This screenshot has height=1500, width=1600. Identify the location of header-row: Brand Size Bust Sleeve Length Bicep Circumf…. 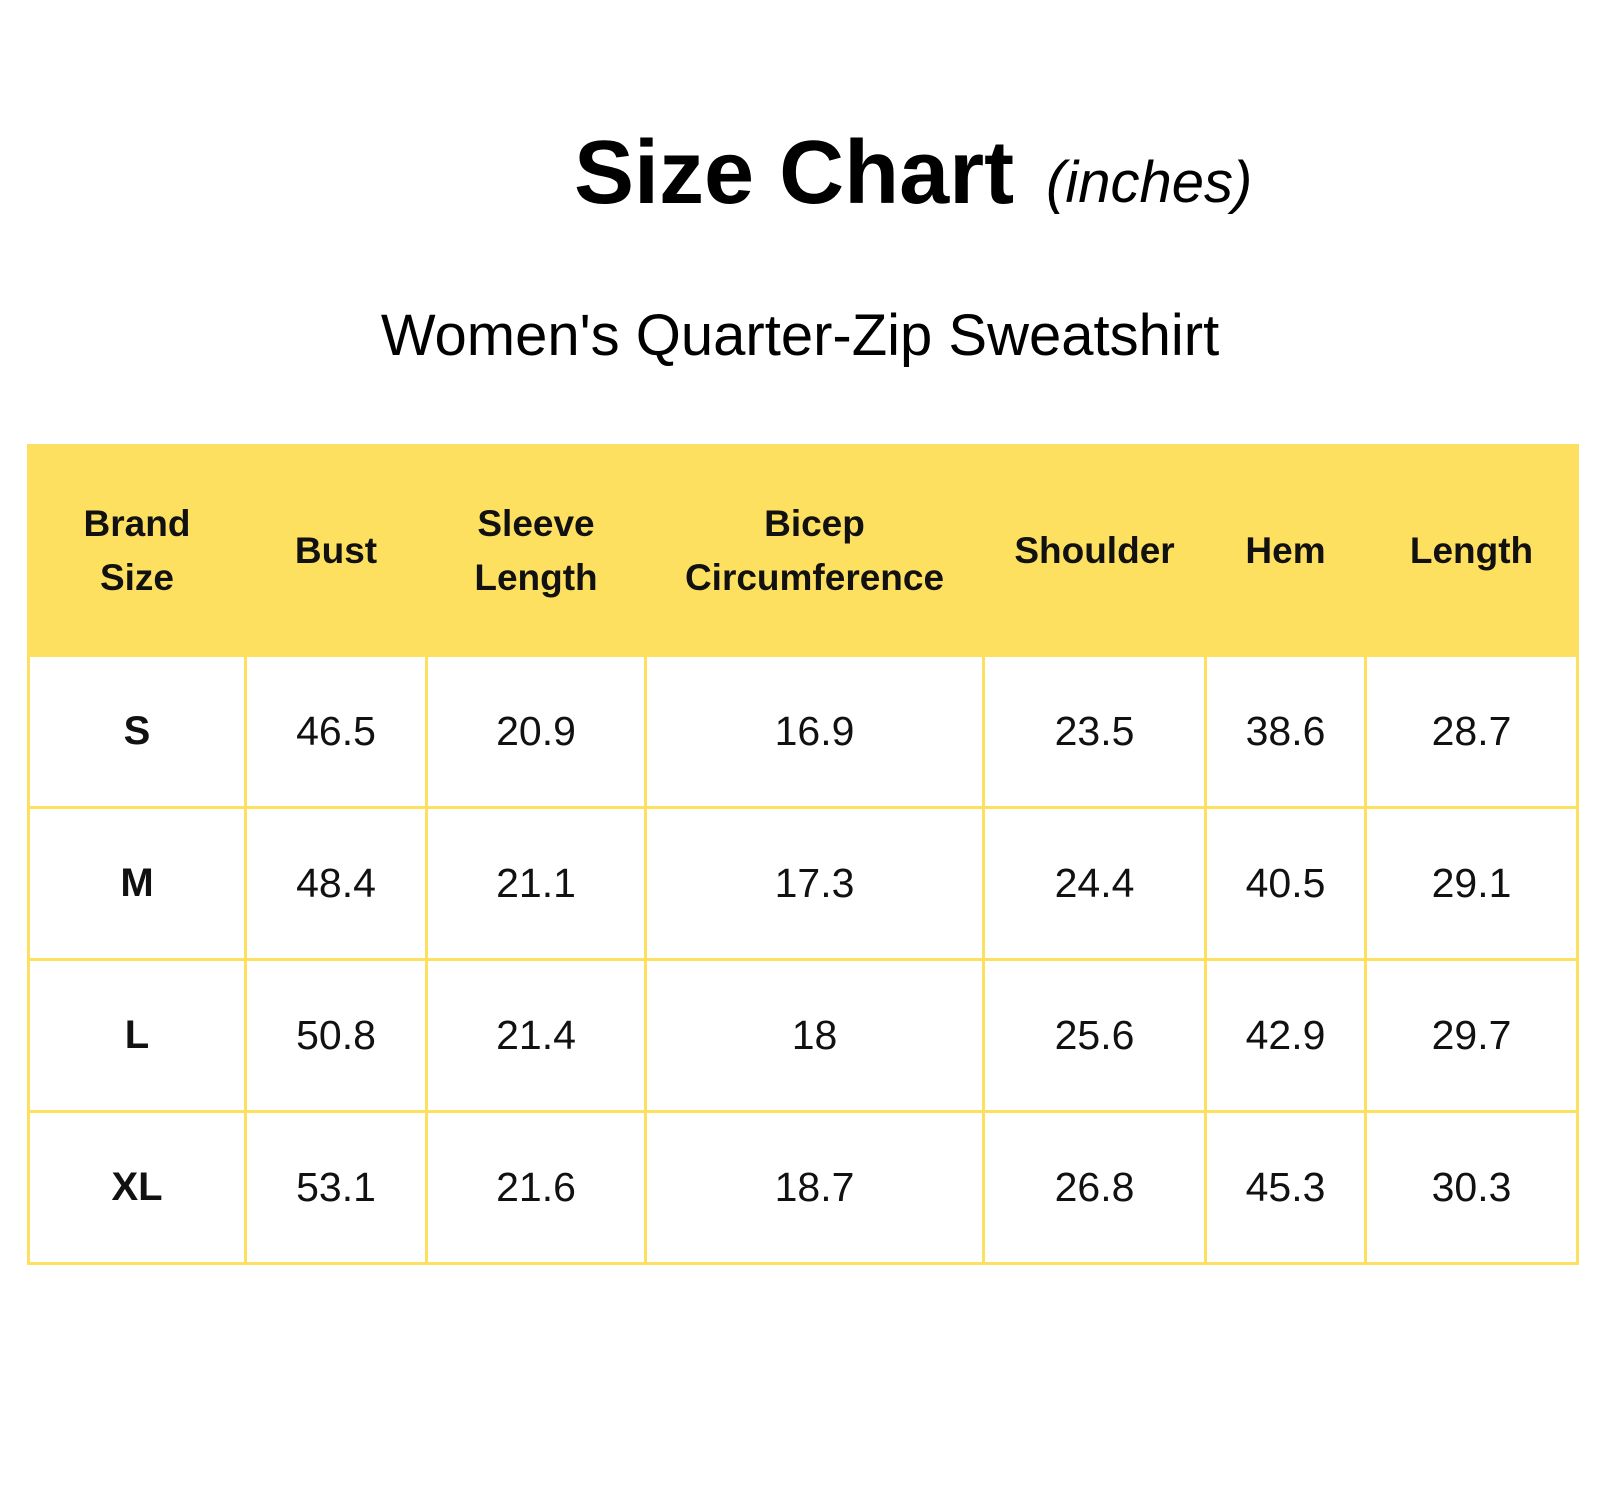
(803, 550).